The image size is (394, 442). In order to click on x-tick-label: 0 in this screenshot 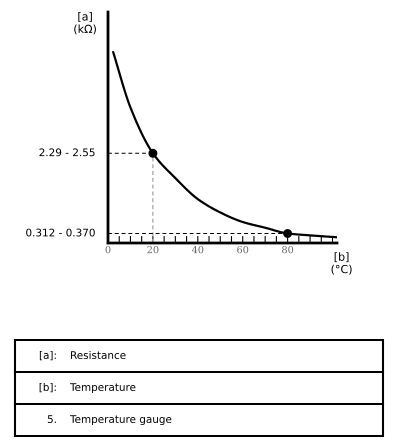, I will do `click(108, 250)`.